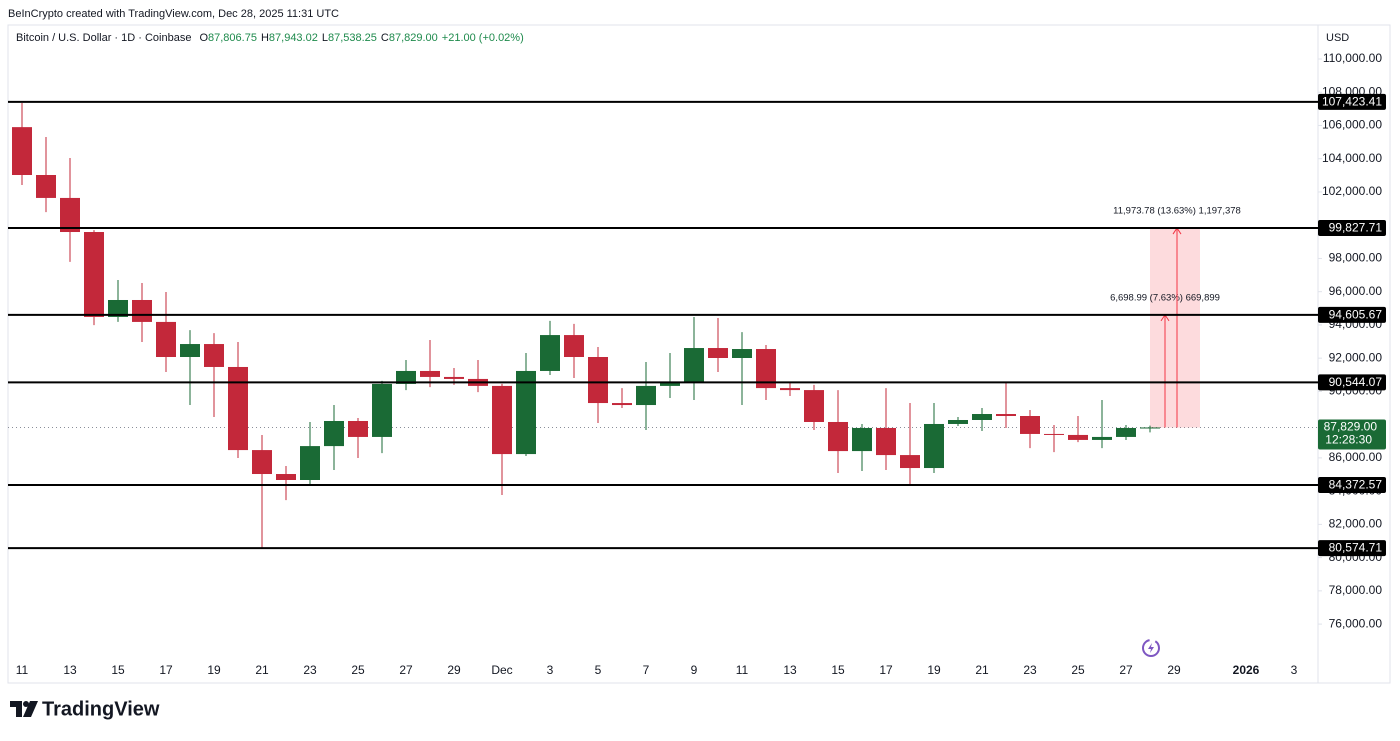  I want to click on currency: USD, so click(1337, 38).